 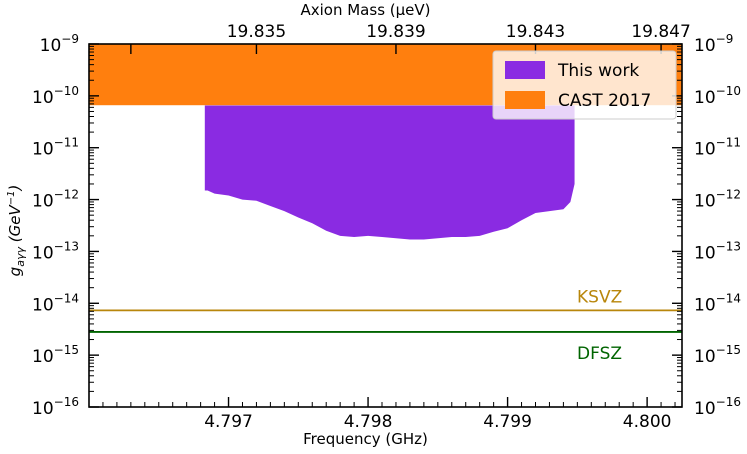 I want to click on y-tick-label-left: 10−9, so click(x=59, y=44).